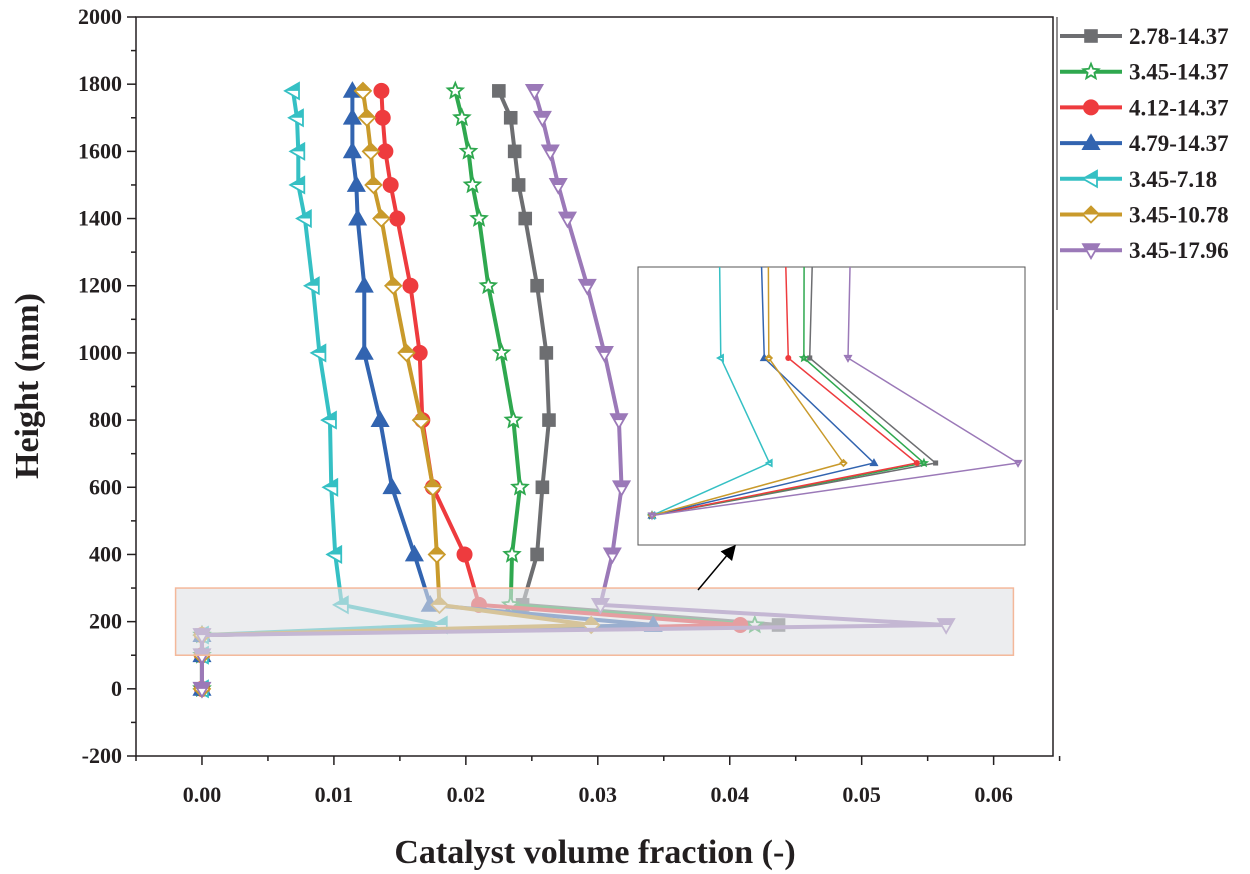 This screenshot has height=874, width=1250. I want to click on y-tick-label: 800, so click(105, 419).